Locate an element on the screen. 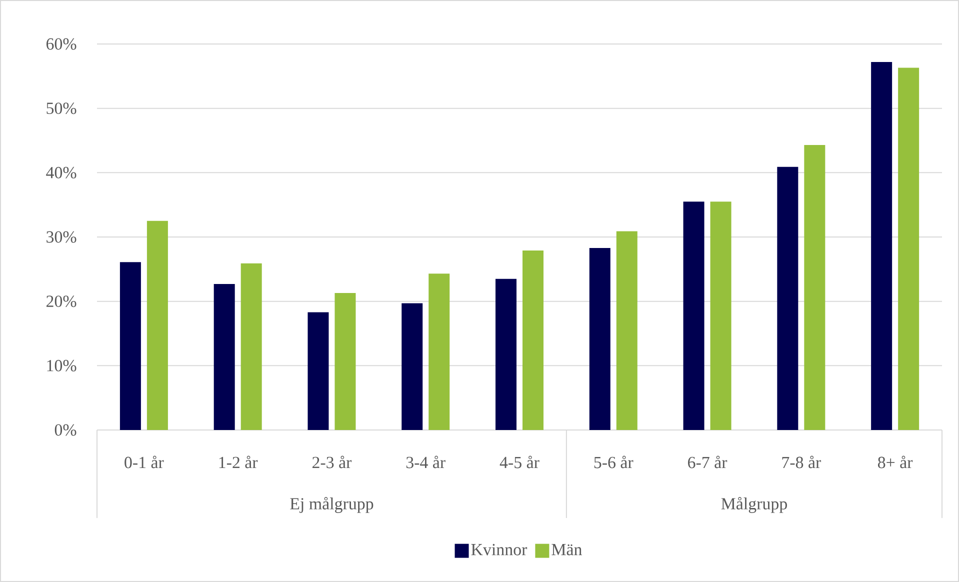 The image size is (959, 582). x-tick-label: 0-1 år is located at coordinates (144, 462).